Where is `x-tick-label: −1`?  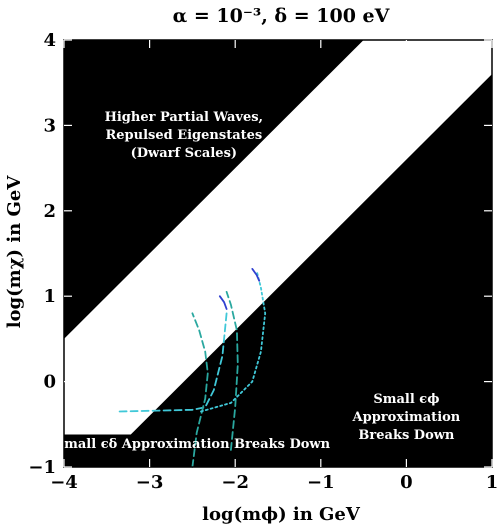 x-tick-label: −1 is located at coordinates (321, 482).